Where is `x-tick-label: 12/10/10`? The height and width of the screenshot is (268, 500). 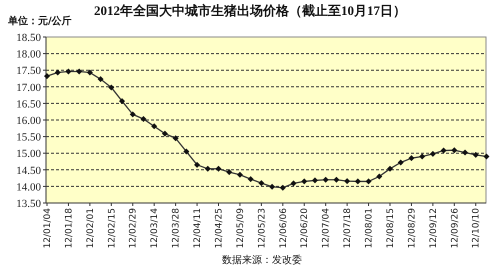 x-tick-label: 12/10/10 is located at coordinates (477, 228).